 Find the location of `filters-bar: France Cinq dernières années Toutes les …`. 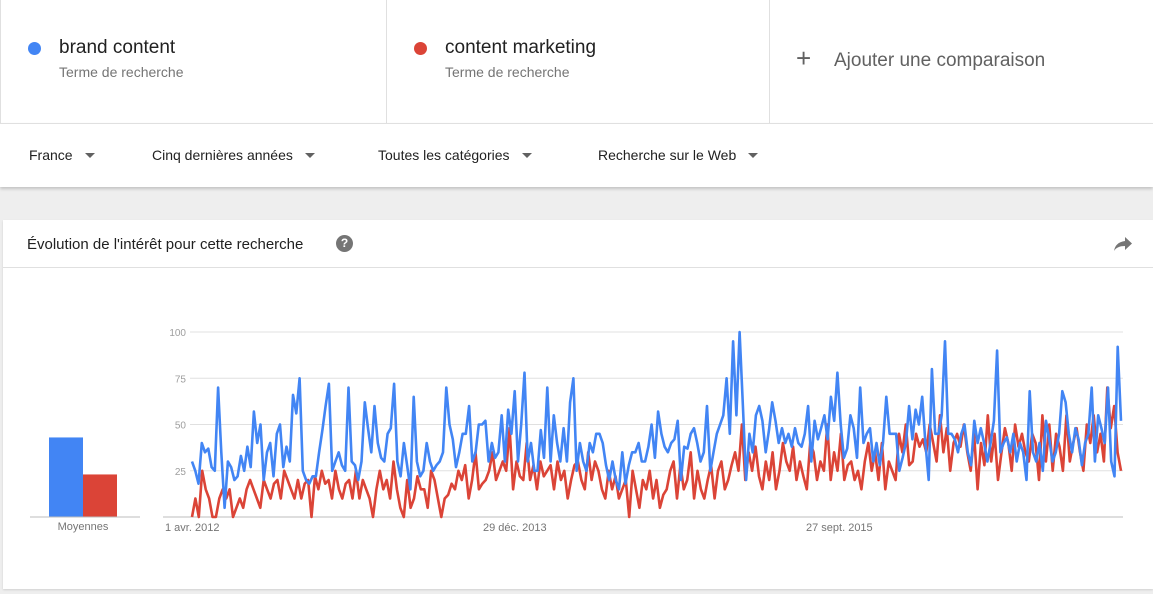

filters-bar: France Cinq dernières années Toutes les … is located at coordinates (576, 155).